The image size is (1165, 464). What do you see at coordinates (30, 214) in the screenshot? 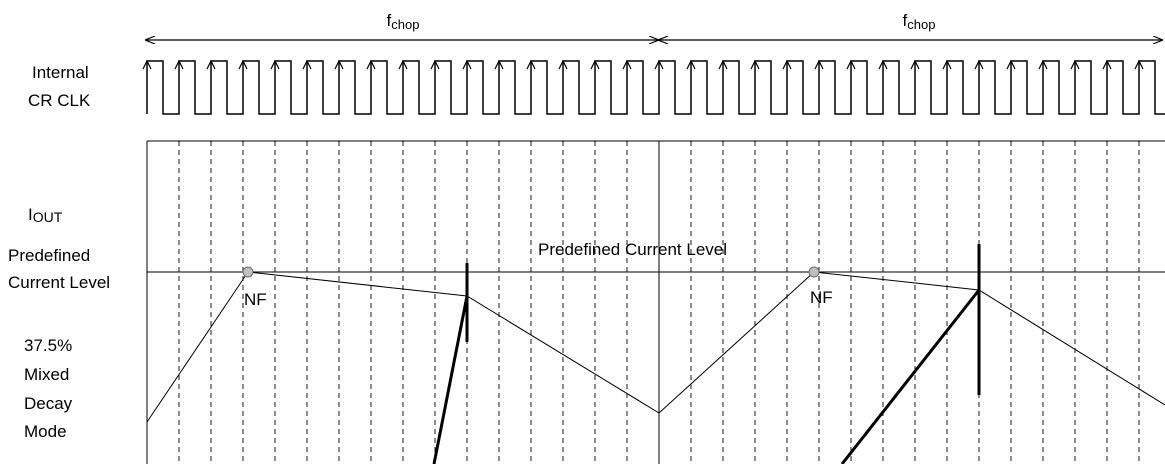
I see `iout-label-base: I` at bounding box center [30, 214].